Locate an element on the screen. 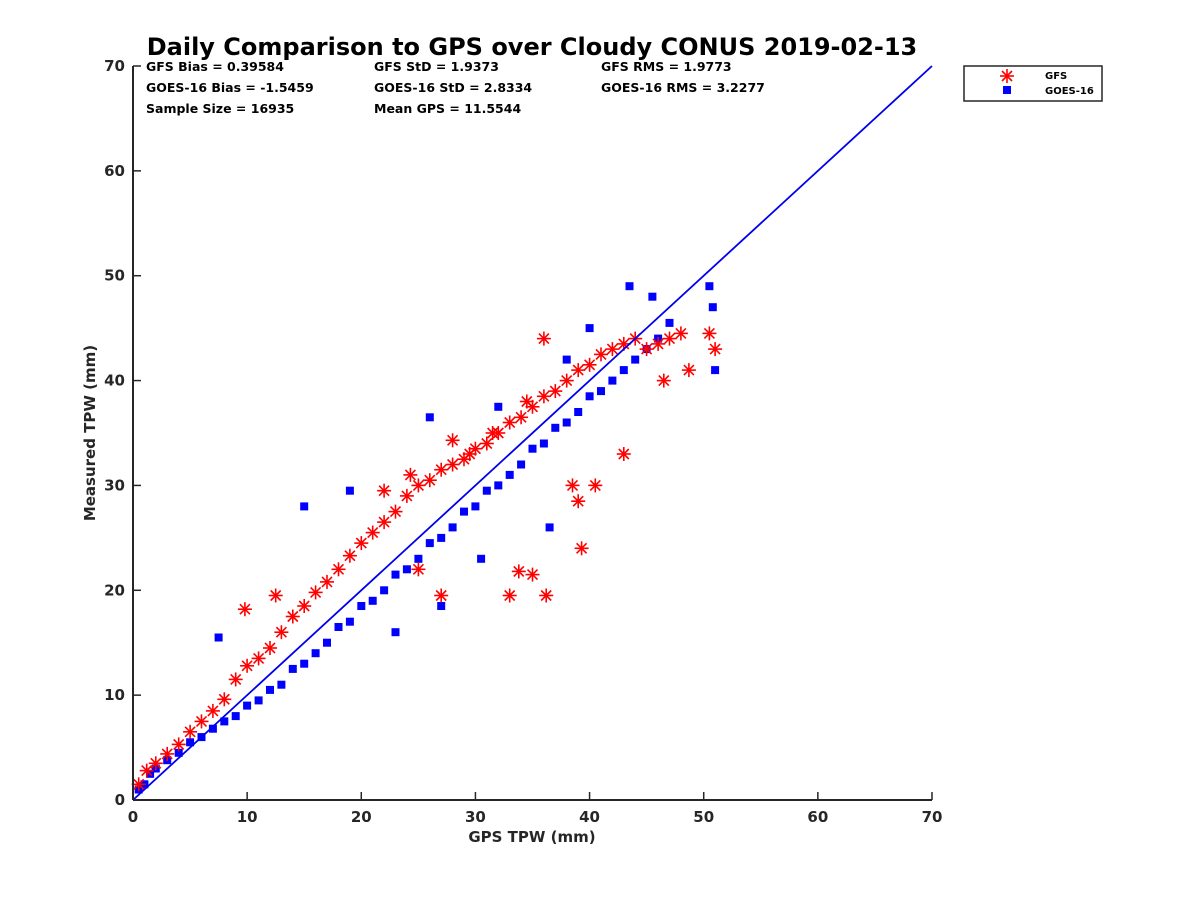 The height and width of the screenshot is (900, 1200). goes16-rms-stat: GOES-16 RMS = 3.2277 is located at coordinates (683, 87).